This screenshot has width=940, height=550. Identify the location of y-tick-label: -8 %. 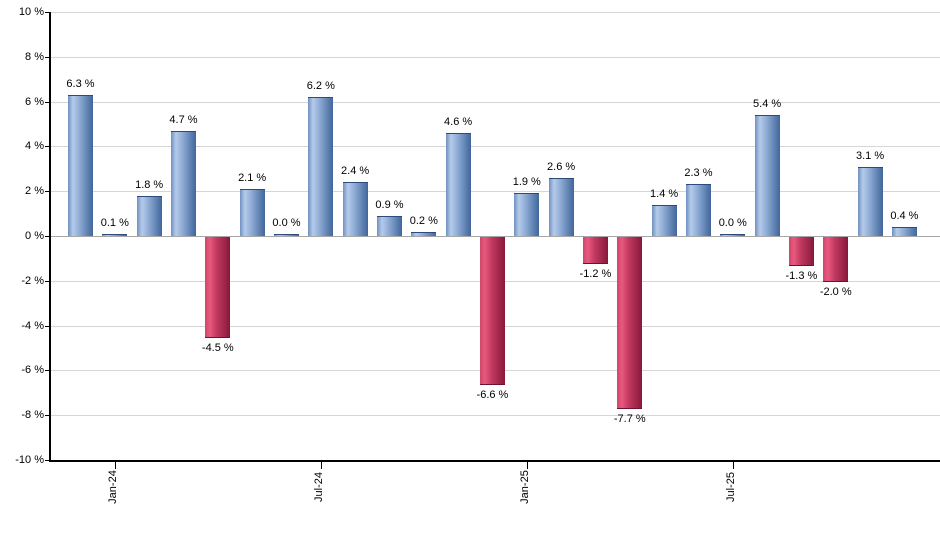
(32, 415).